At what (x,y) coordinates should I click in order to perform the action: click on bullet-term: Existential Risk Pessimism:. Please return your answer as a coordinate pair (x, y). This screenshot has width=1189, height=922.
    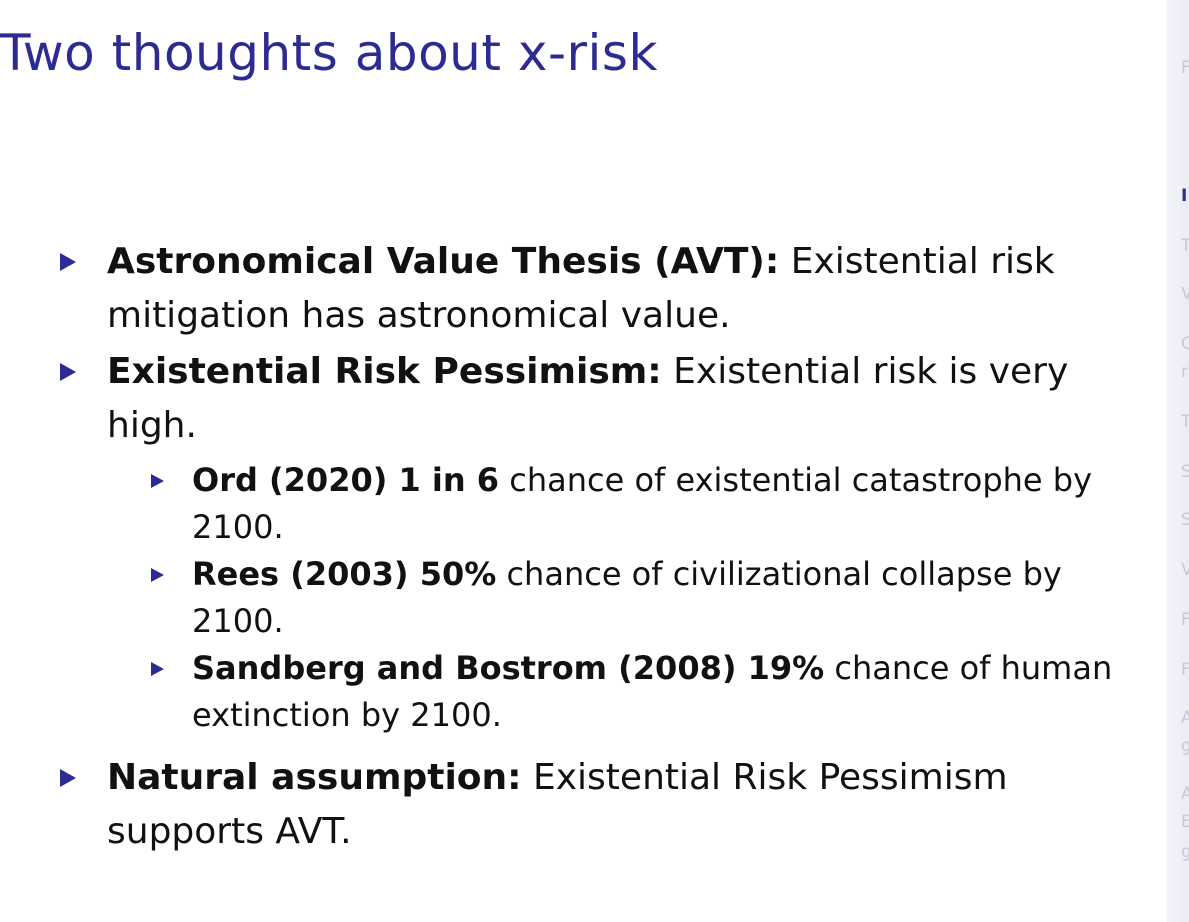
    Looking at the image, I should click on (384, 371).